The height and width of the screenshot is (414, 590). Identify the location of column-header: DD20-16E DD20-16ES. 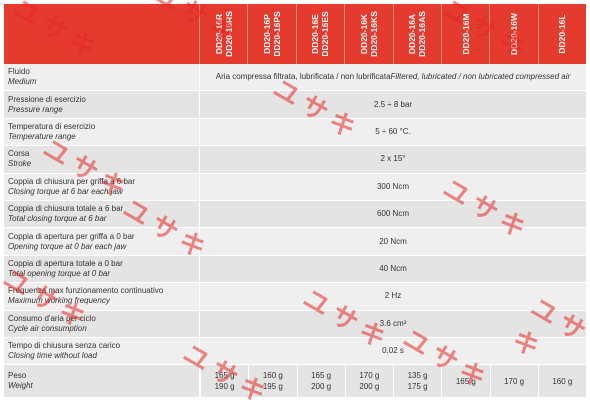
(319, 34).